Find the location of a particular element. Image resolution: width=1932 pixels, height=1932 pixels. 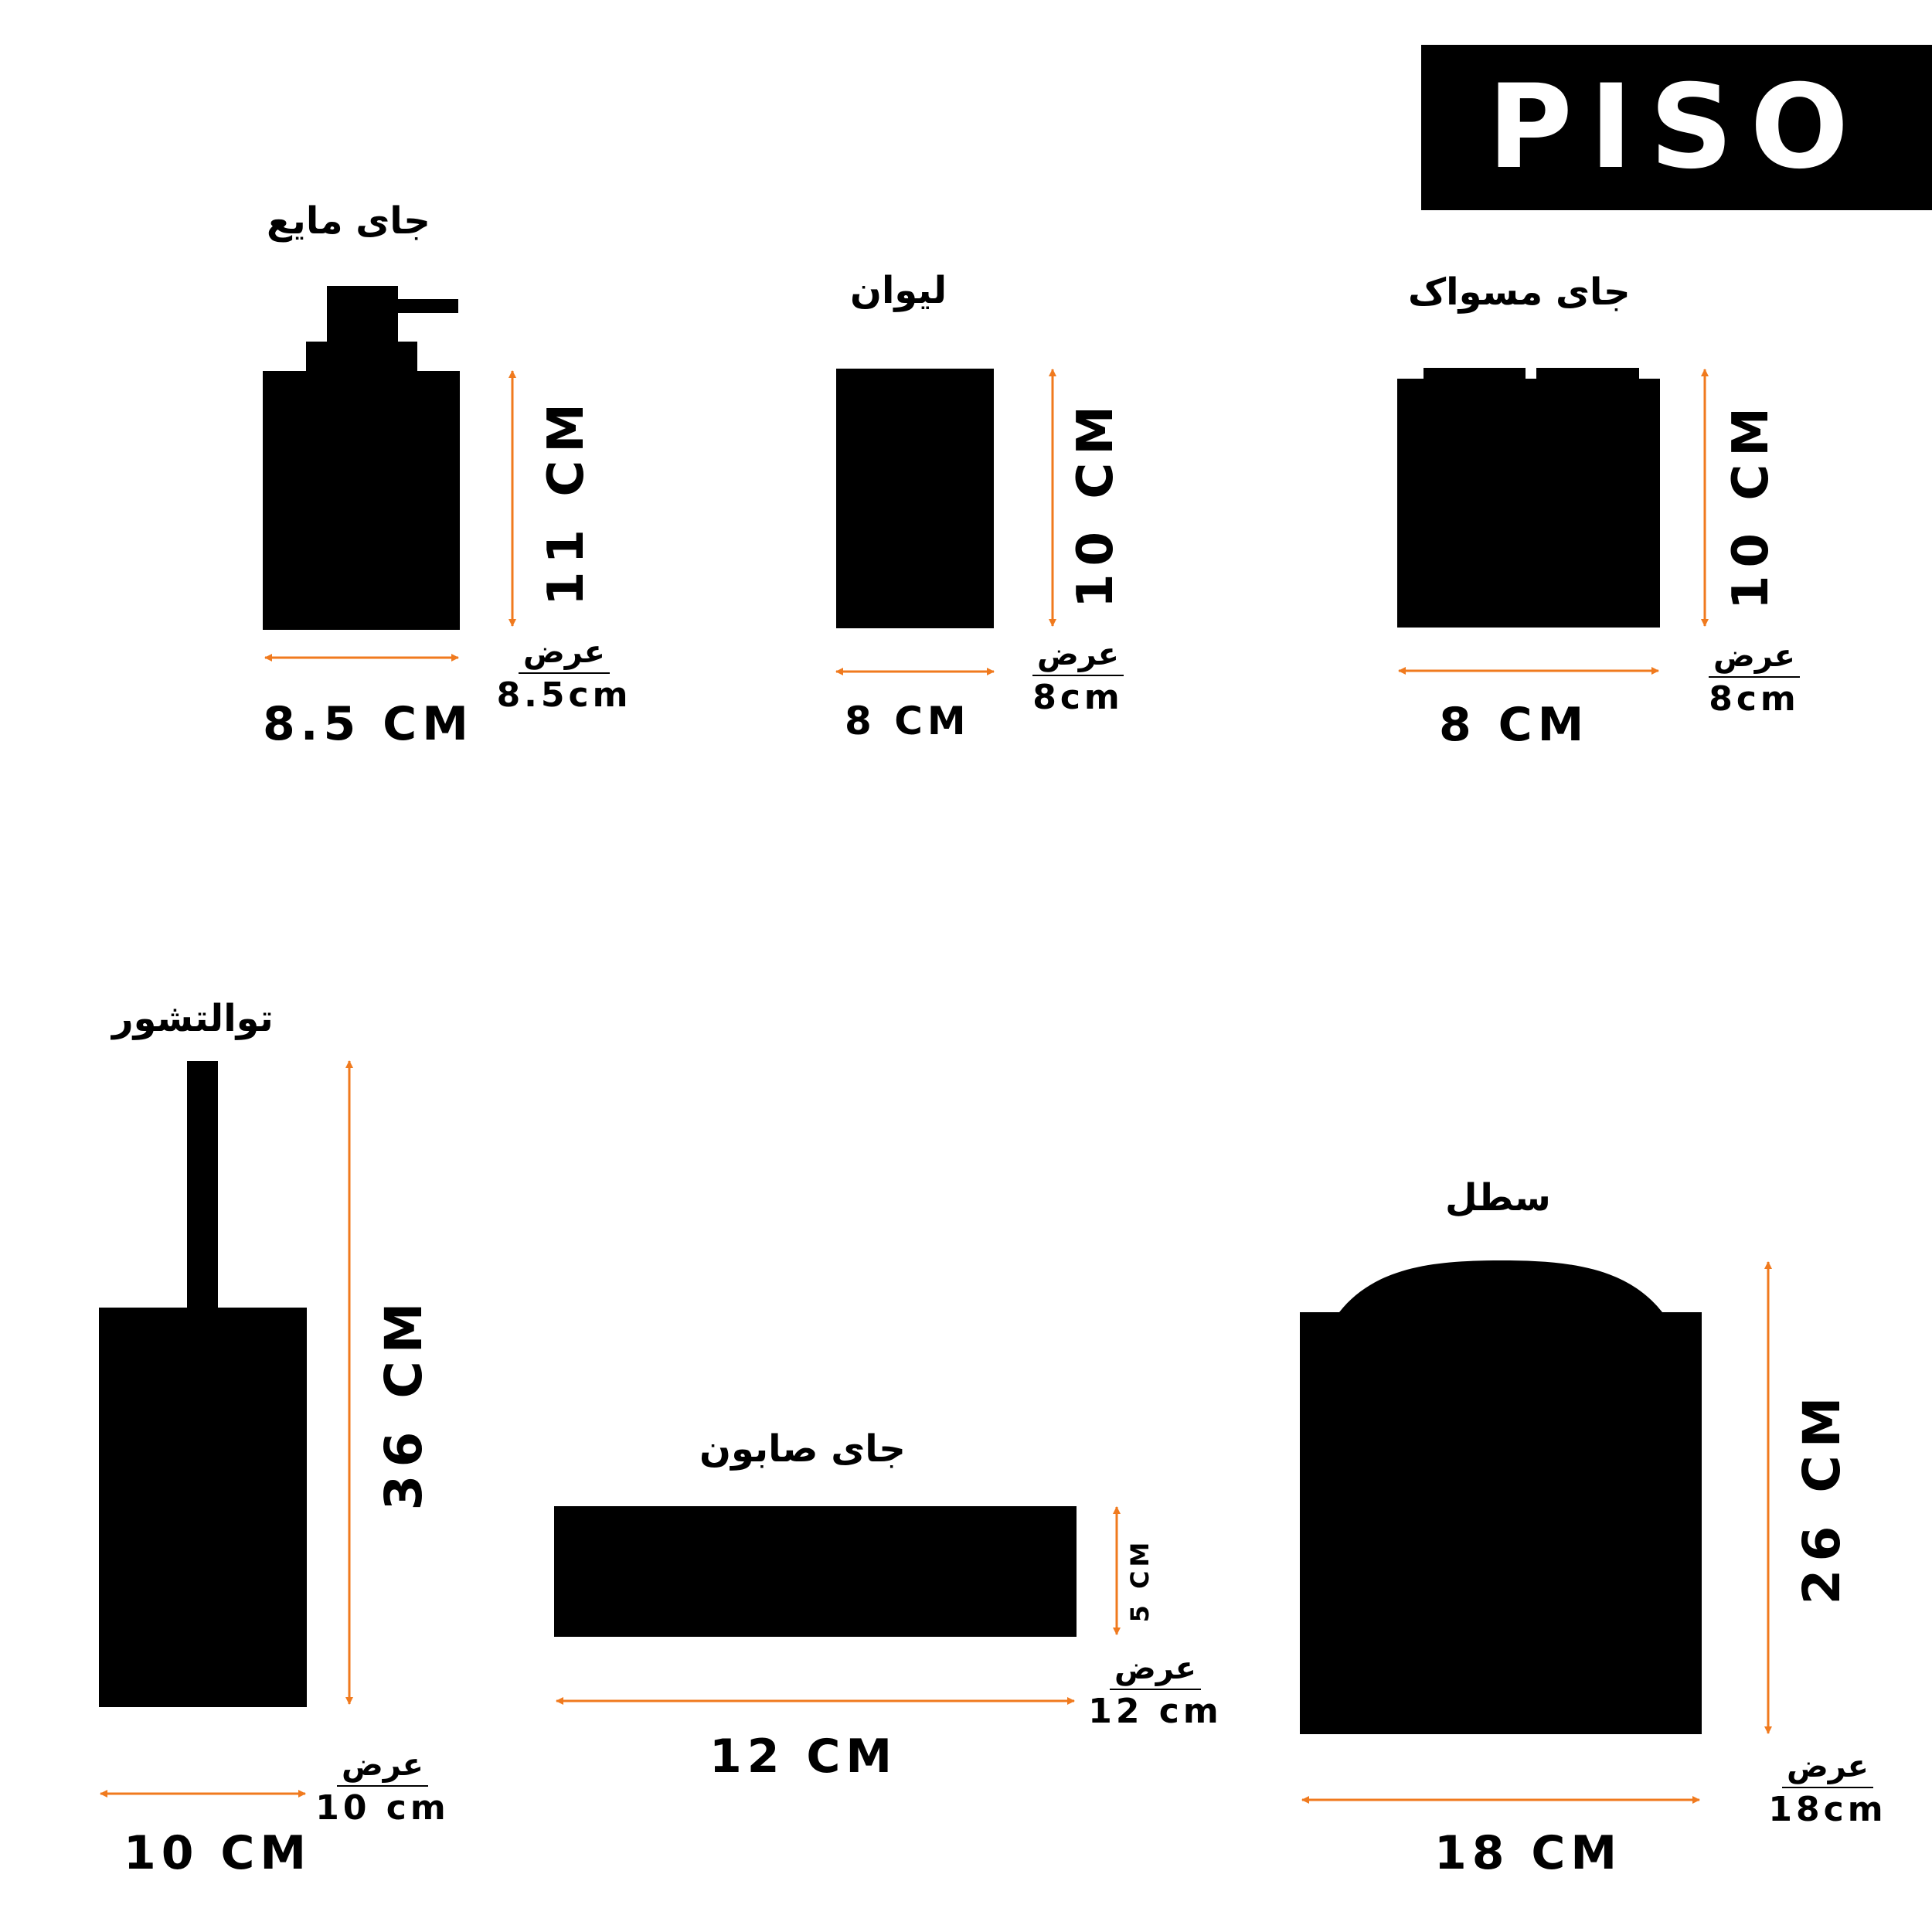

liquid-dispenser-width-dim: 8.5 CM is located at coordinates (369, 724).